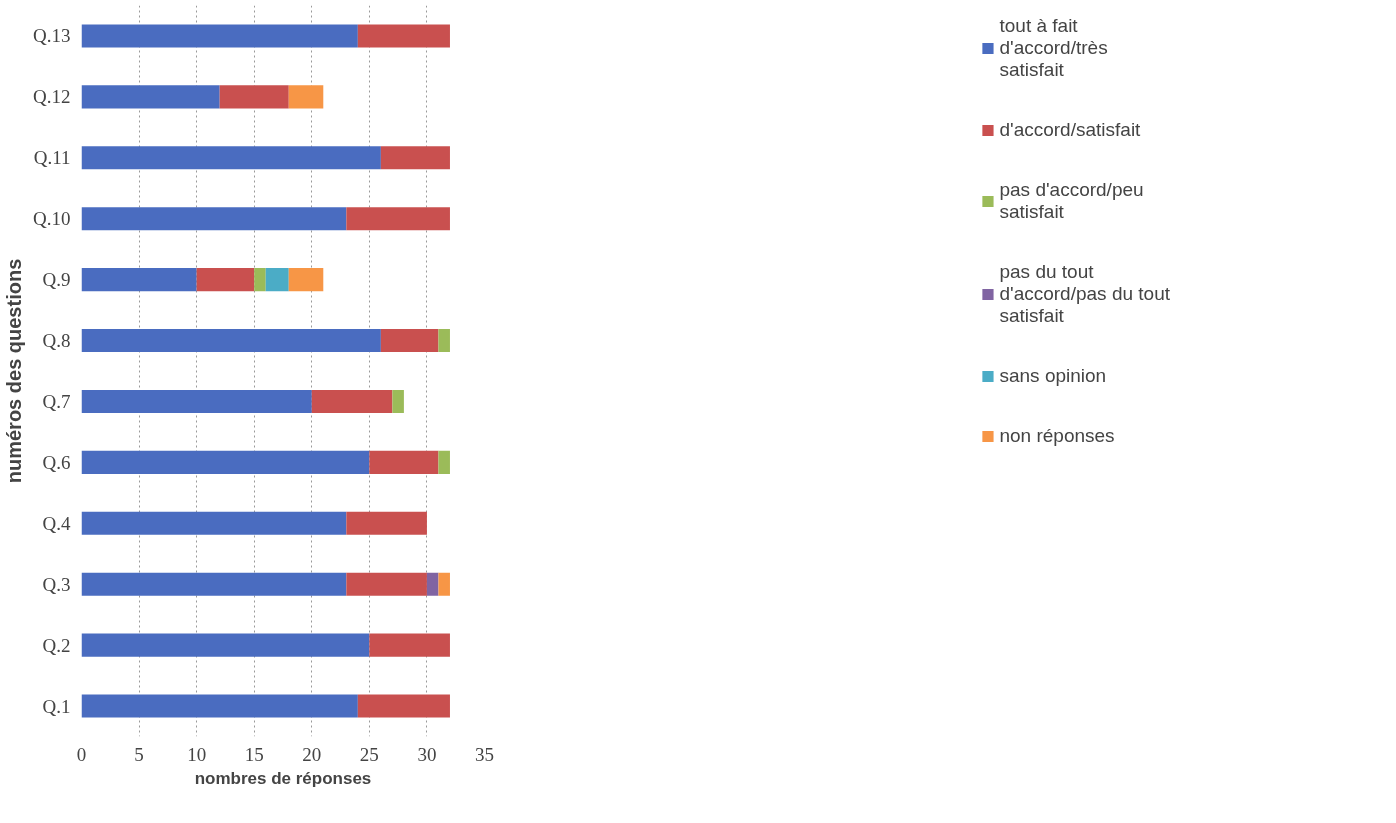 This screenshot has width=1396, height=823. I want to click on y-tick-label: Q.6, so click(56, 462).